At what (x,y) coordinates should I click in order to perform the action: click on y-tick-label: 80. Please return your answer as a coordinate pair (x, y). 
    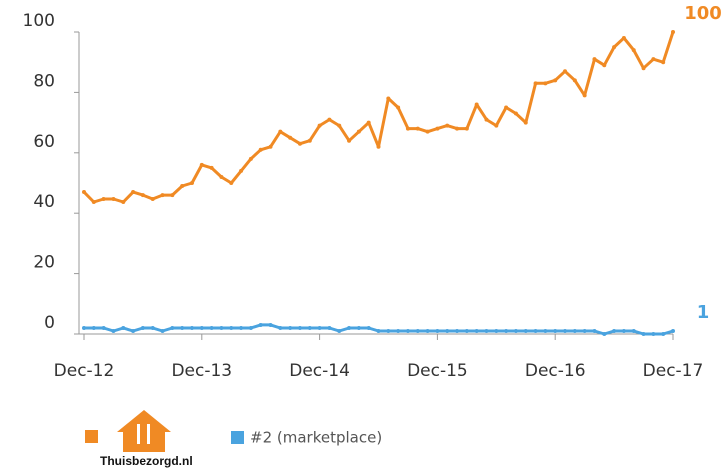
    Looking at the image, I should click on (44, 81).